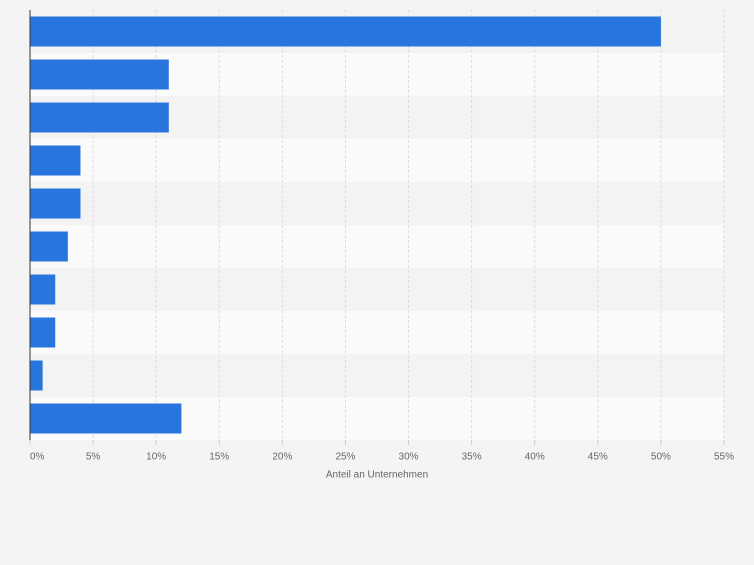 The image size is (754, 565). What do you see at coordinates (282, 457) in the screenshot?
I see `x-tick-label: 20%` at bounding box center [282, 457].